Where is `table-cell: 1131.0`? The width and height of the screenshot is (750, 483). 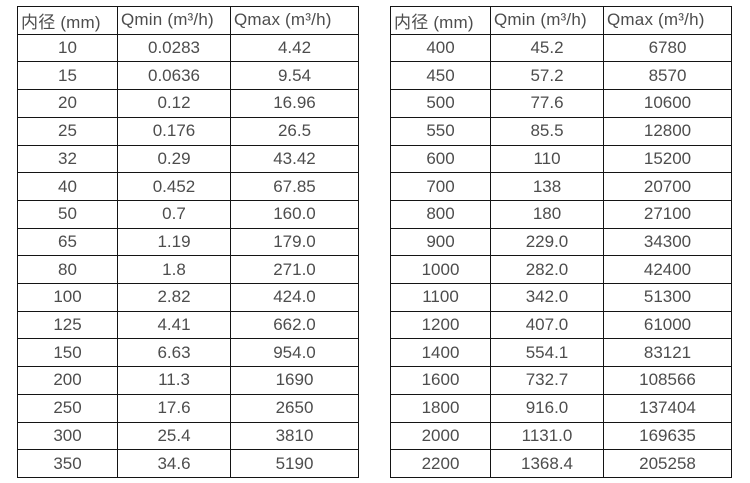
table-cell: 1131.0 is located at coordinates (547, 436).